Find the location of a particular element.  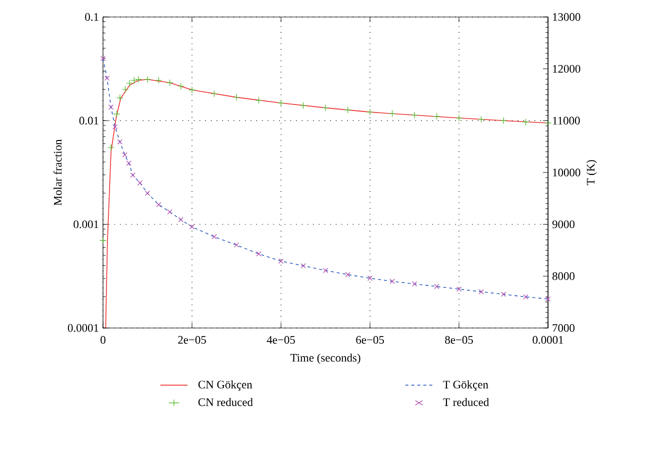

y-axis-title: Molar fraction is located at coordinates (57, 172).